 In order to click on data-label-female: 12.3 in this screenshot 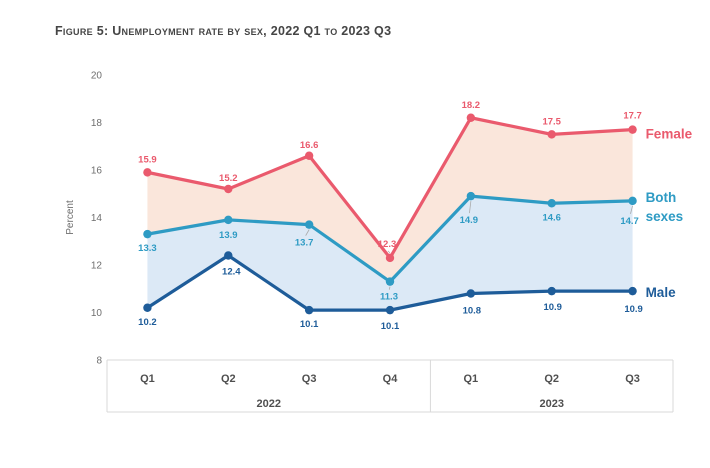, I will do `click(387, 244)`.